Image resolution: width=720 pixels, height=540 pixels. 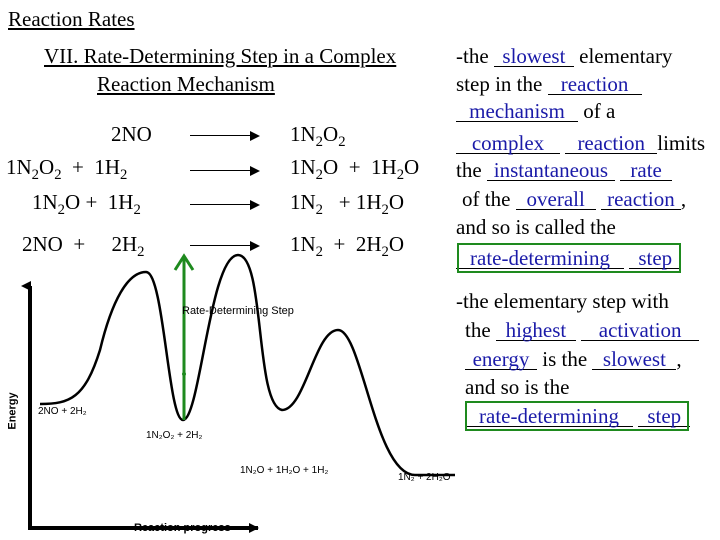 I want to click on answer-blank: complex, so click(x=508, y=143).